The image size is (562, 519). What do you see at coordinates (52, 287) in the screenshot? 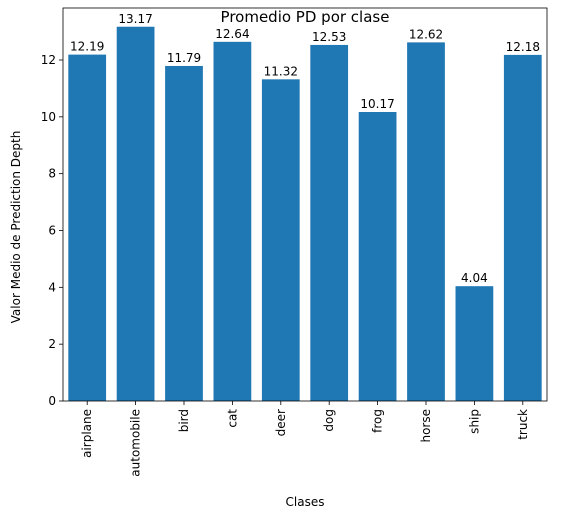
I see `y-tick-label-4: 4` at bounding box center [52, 287].